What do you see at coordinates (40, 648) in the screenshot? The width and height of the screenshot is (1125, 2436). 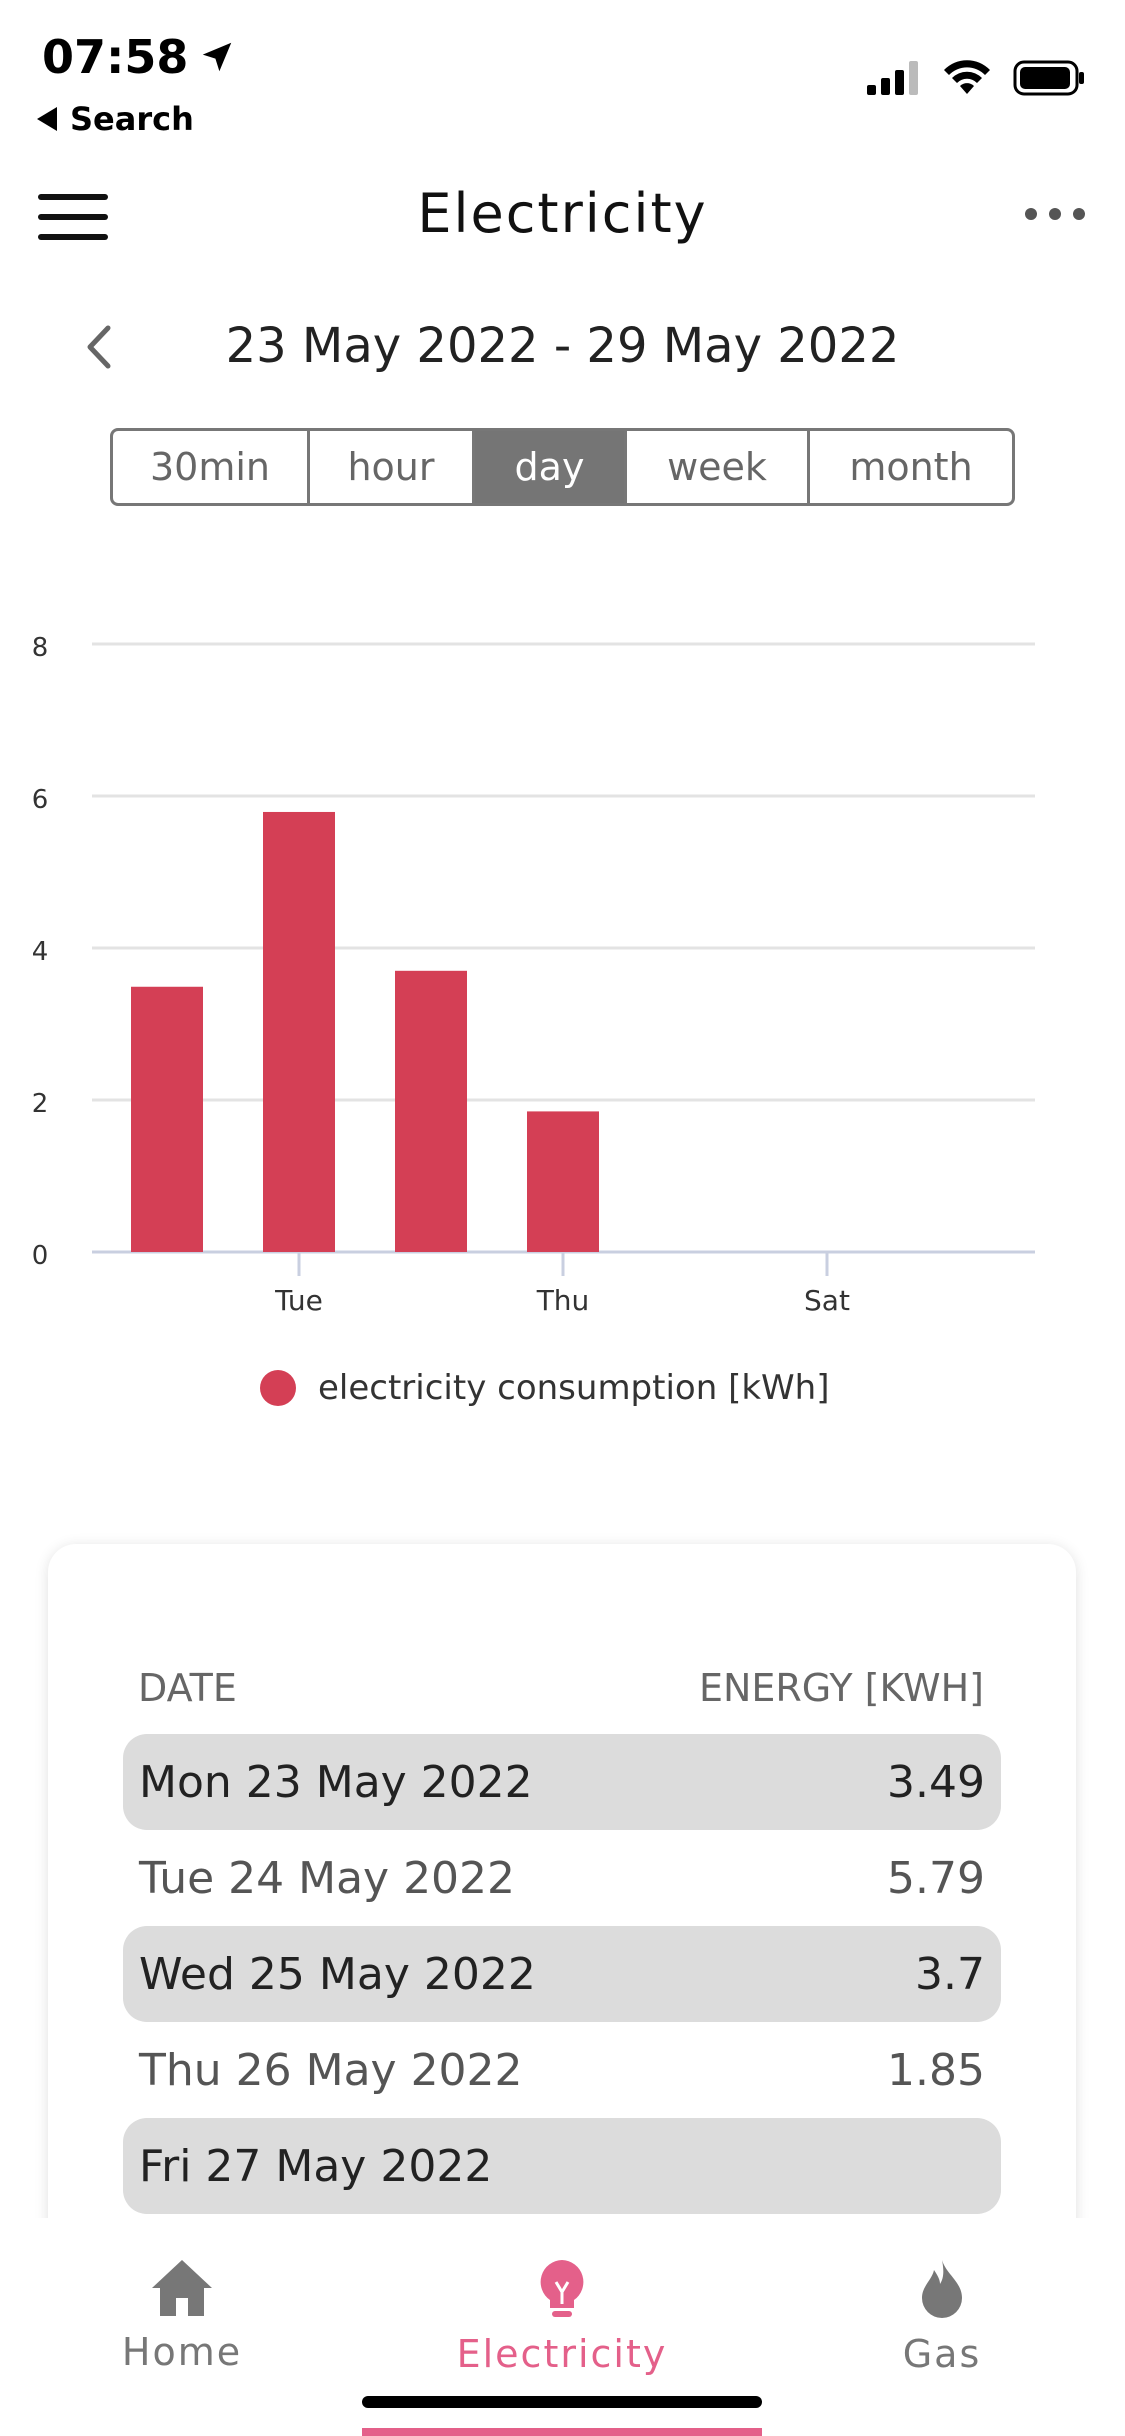 I see `y-tick-label: 8` at bounding box center [40, 648].